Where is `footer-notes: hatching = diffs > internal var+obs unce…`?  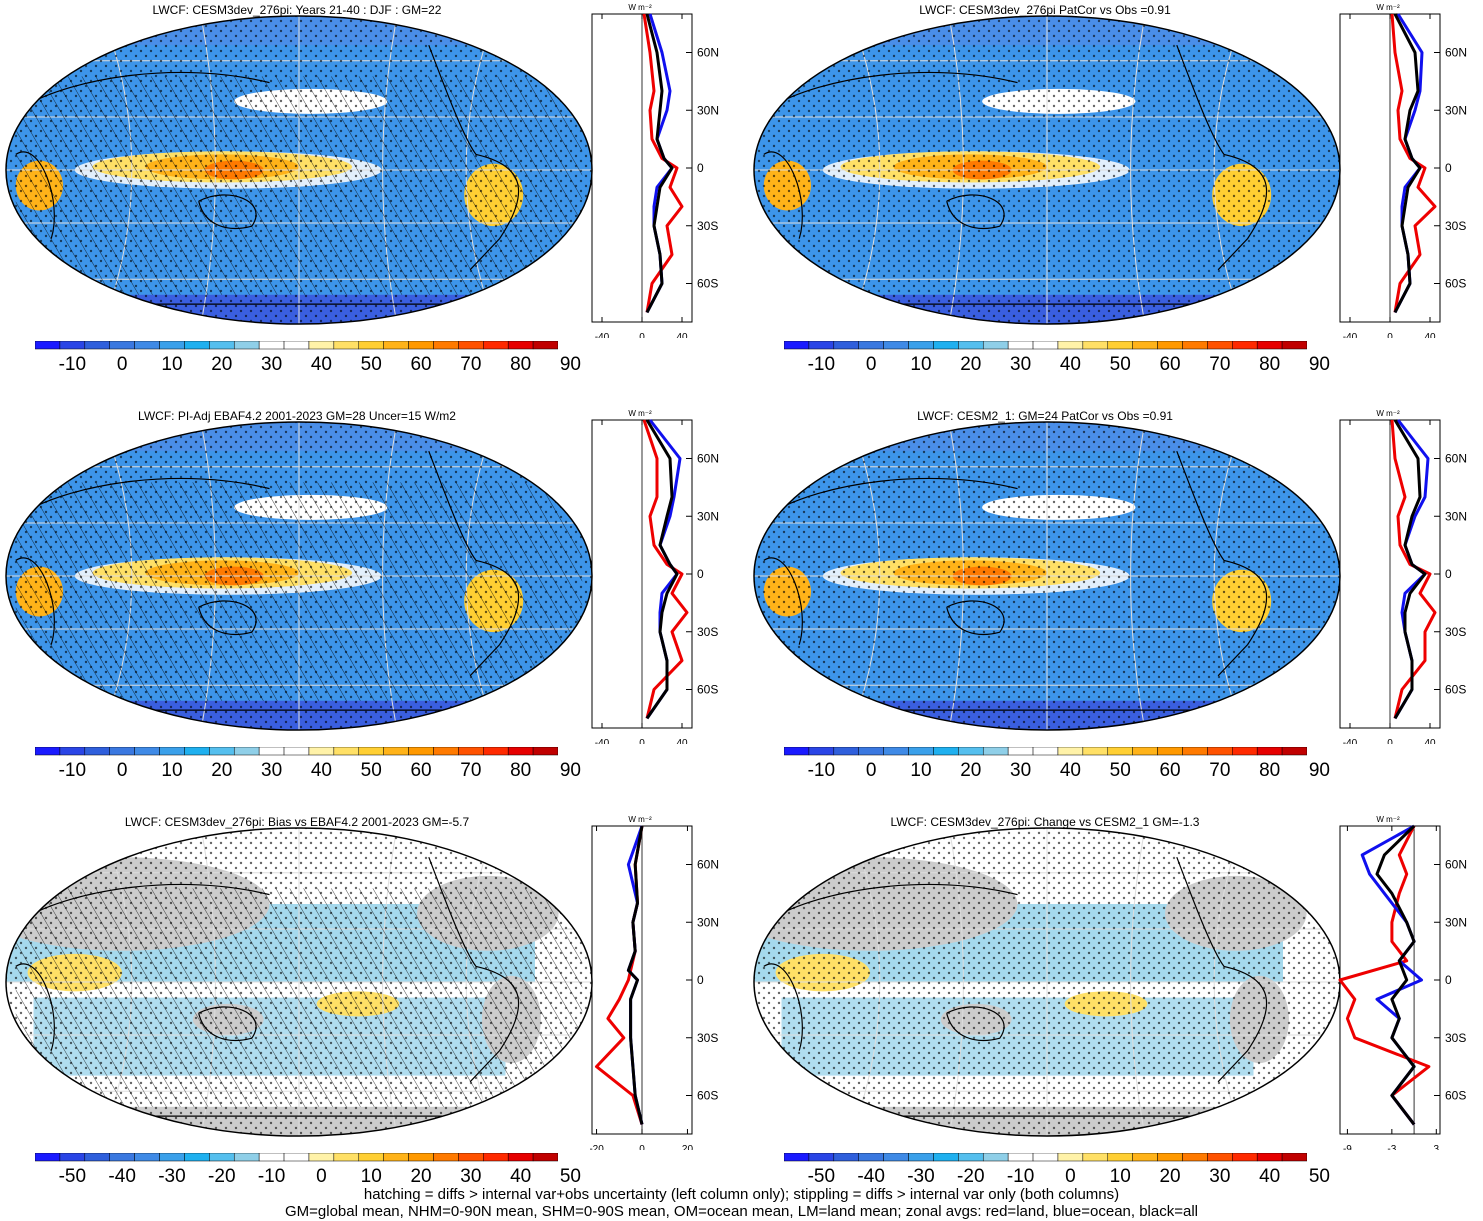 footer-notes: hatching = diffs > internal var+obs unce… is located at coordinates (741, 1203).